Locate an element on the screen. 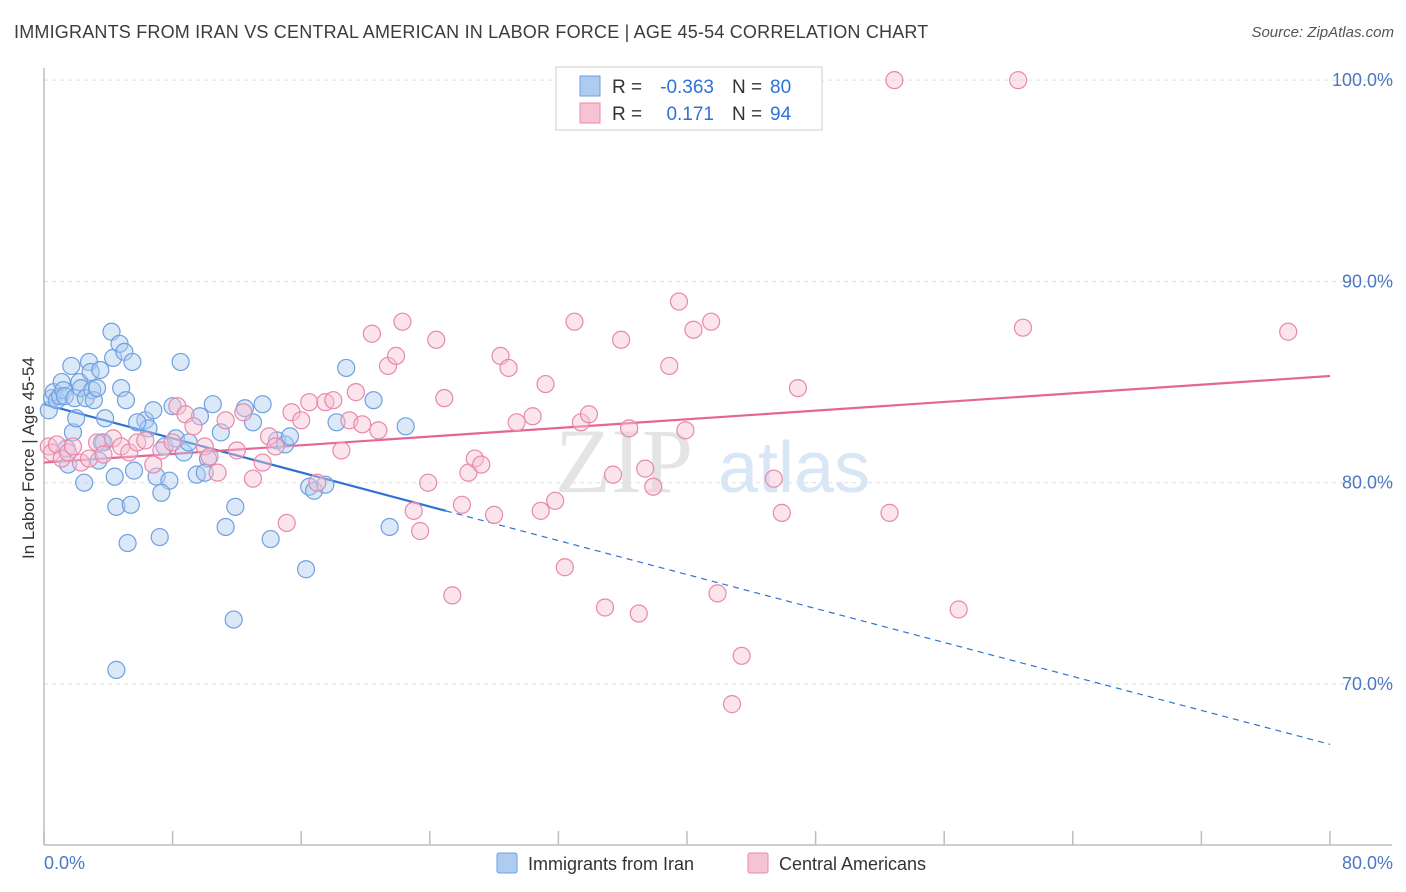 The image size is (1406, 892). legend-r-value-central-american: 0.171 is located at coordinates (690, 114).